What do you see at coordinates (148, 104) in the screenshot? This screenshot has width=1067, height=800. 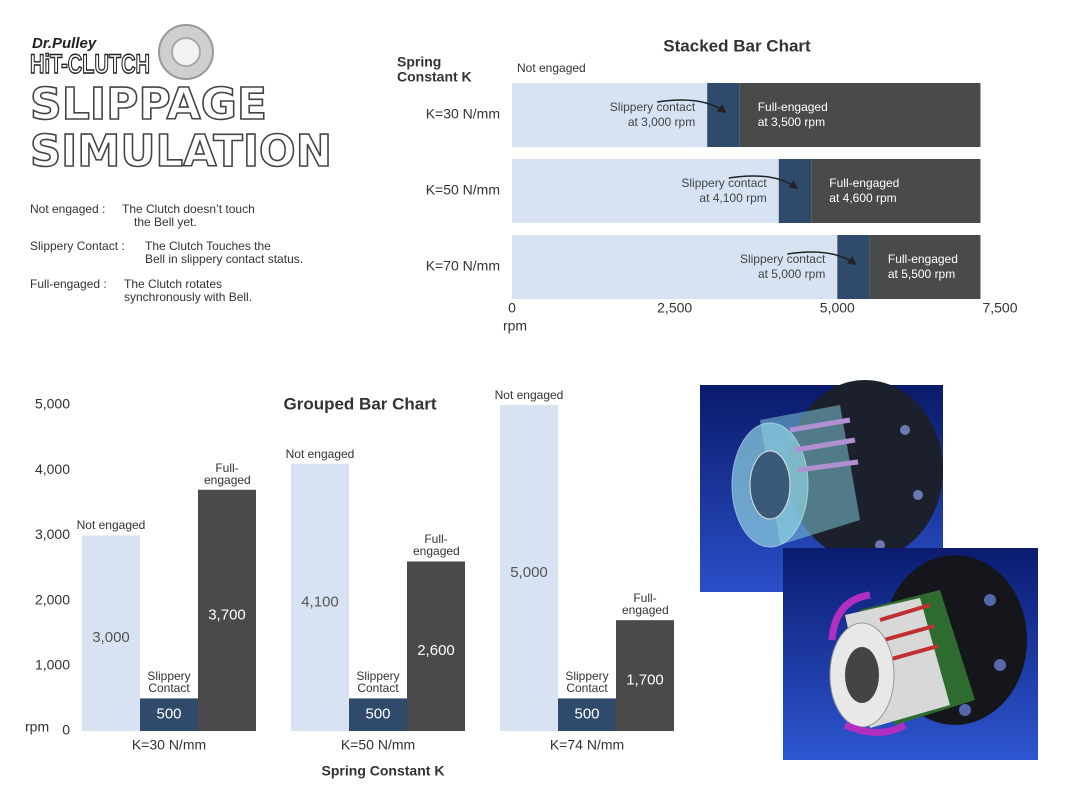 I see `page-title: SLIPPAGE` at bounding box center [148, 104].